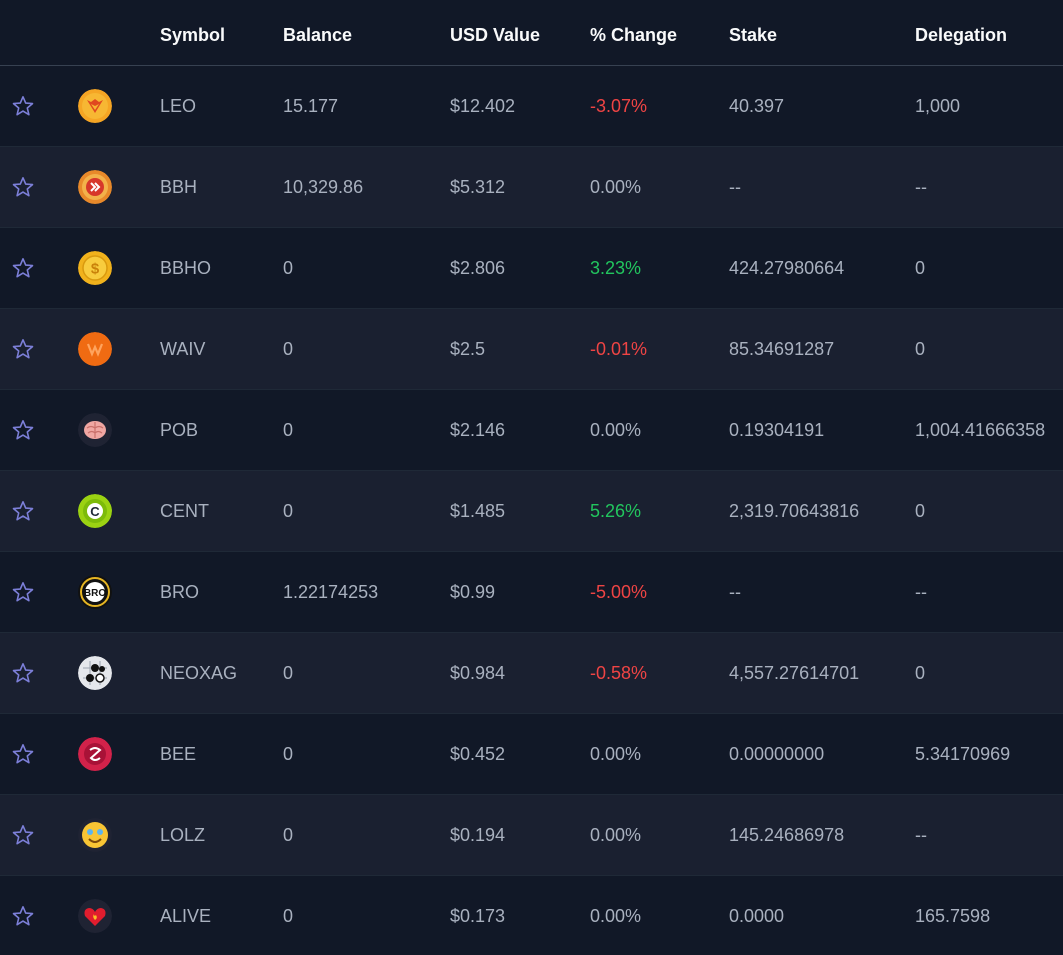  What do you see at coordinates (531, 754) in the screenshot?
I see `table-row: BEE 0 $0.452 0.00% 0.00000000 5.34170969` at bounding box center [531, 754].